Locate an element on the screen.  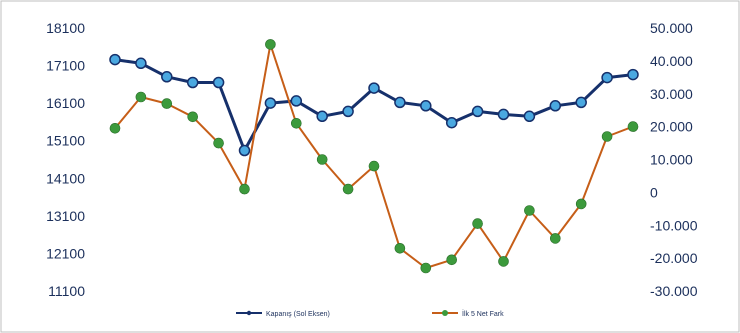
left-tick-label: 14100 is located at coordinates (65, 178).